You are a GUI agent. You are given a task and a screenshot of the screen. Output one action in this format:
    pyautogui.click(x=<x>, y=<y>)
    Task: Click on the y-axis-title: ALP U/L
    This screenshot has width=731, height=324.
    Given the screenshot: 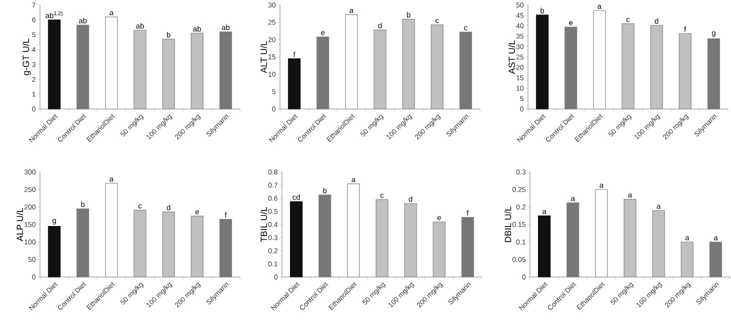 What is the action you would take?
    pyautogui.click(x=20, y=225)
    